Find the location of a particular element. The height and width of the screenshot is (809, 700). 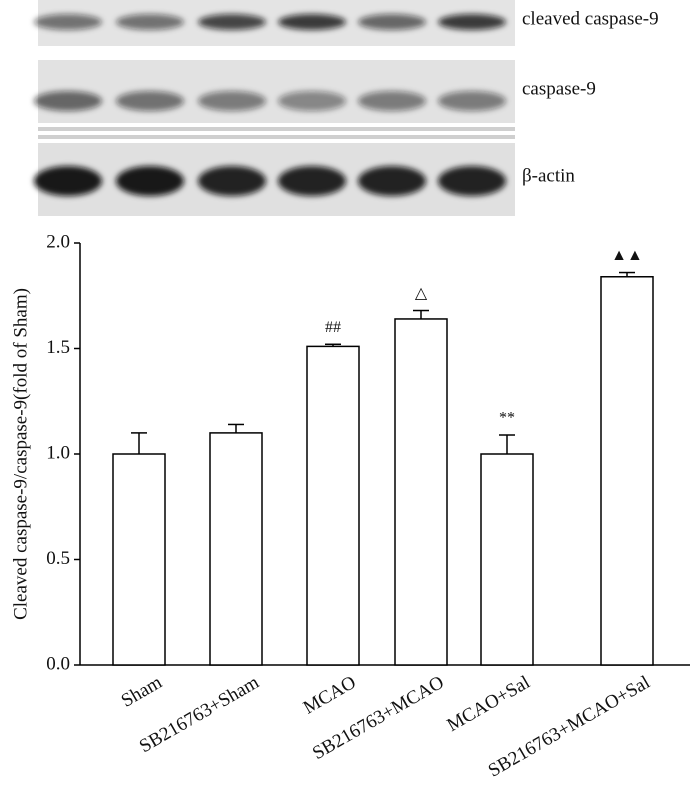

blot-label: β-actin is located at coordinates (548, 175).